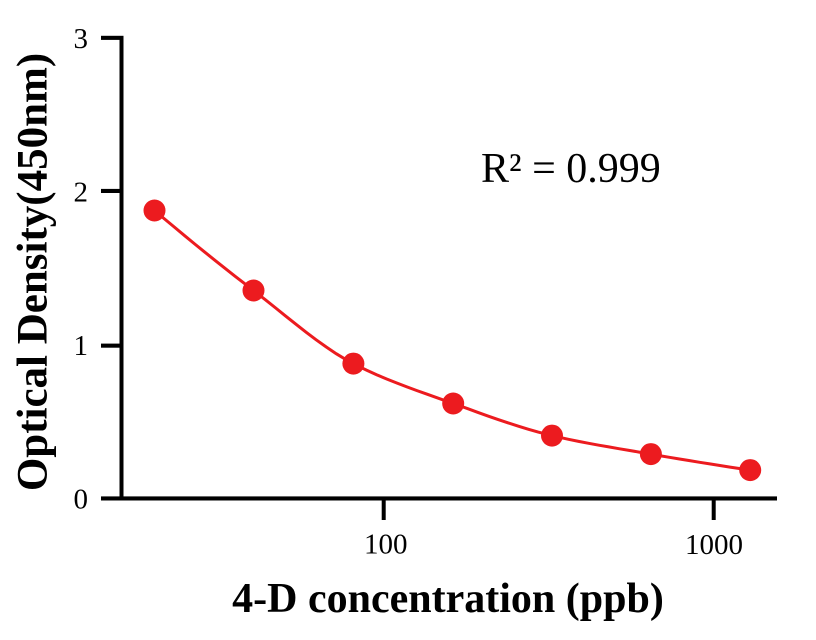 Image resolution: width=816 pixels, height=640 pixels. What do you see at coordinates (81, 192) in the screenshot?
I see `svg-text: 2` at bounding box center [81, 192].